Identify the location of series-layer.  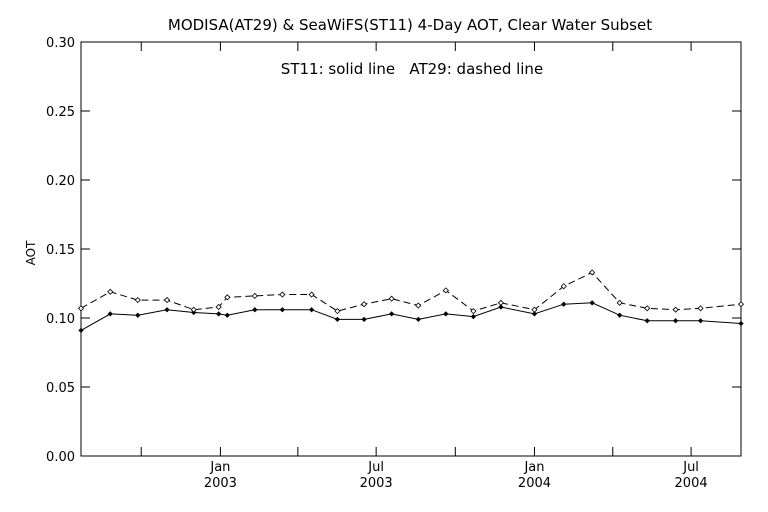
(411, 301).